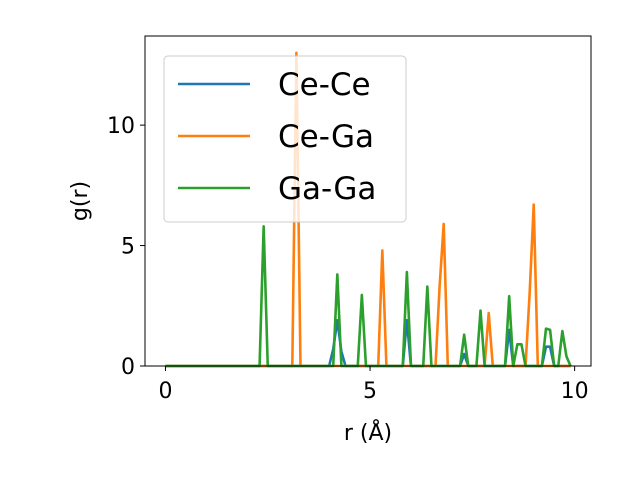  I want to click on y-tick-label: 0, so click(128, 367).